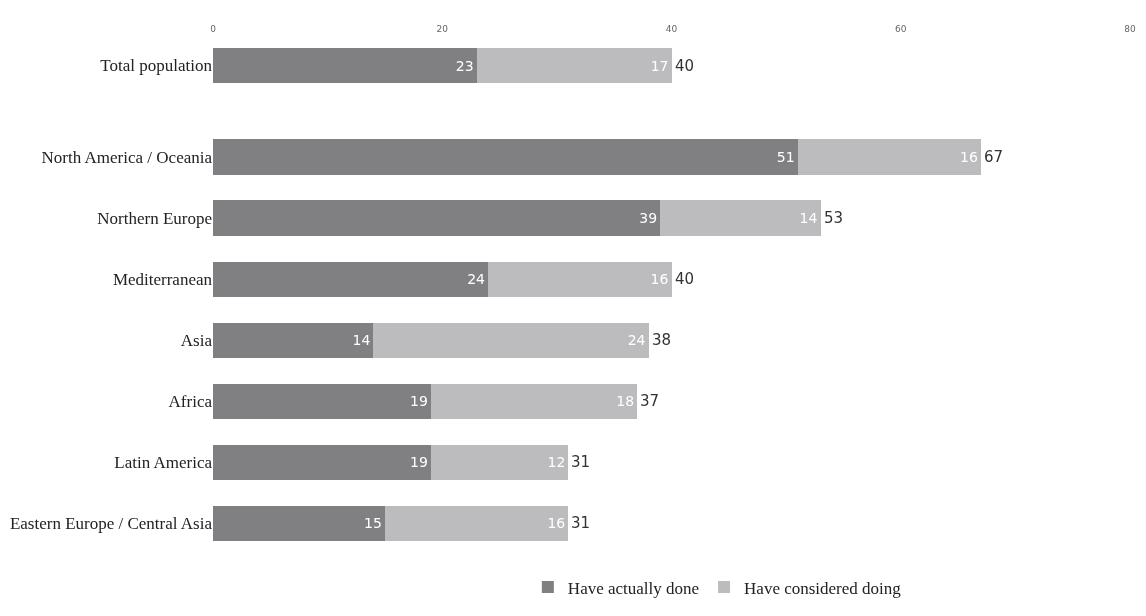 The image size is (1146, 616). I want to click on y-tick-label: Africa, so click(190, 402).